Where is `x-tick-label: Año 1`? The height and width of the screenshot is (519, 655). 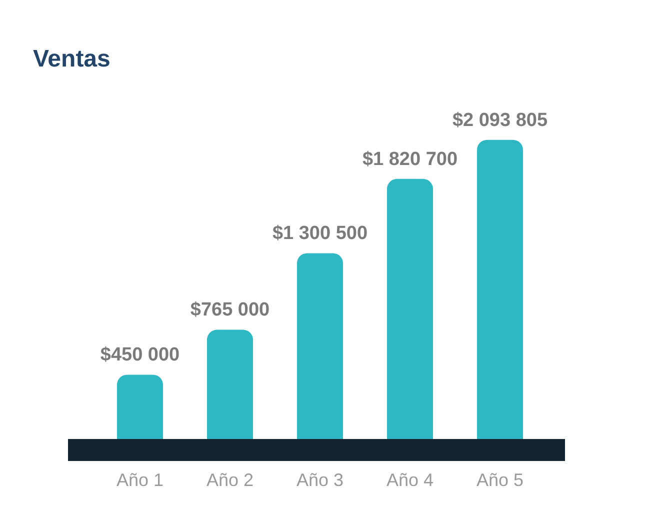 x-tick-label: Año 1 is located at coordinates (140, 480).